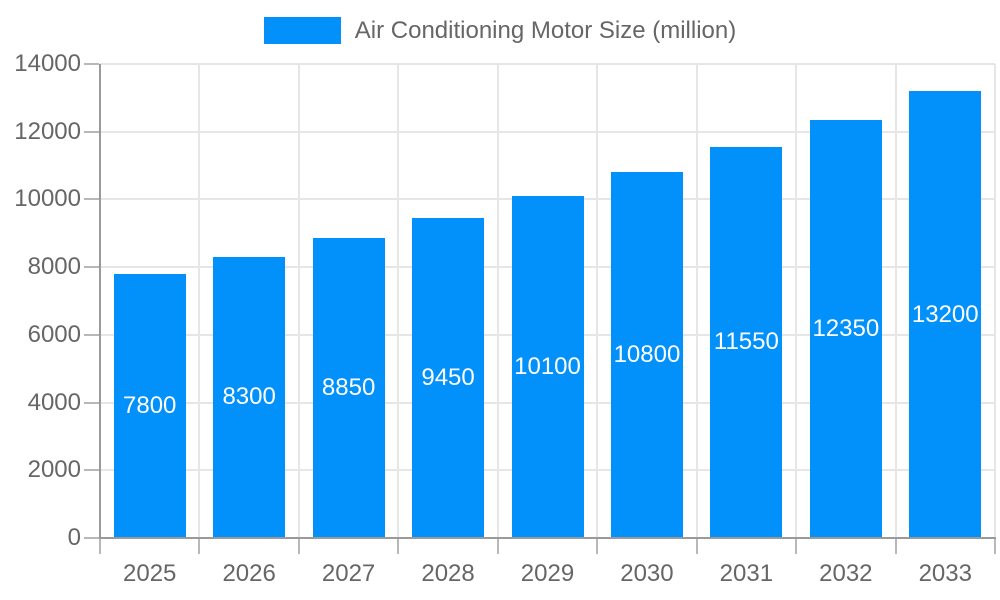  What do you see at coordinates (74, 537) in the screenshot?
I see `y-axis-label: 0` at bounding box center [74, 537].